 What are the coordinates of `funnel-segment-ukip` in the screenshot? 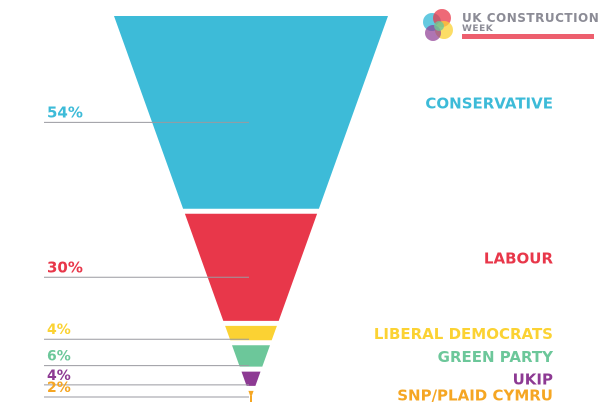 It's located at (251, 378).